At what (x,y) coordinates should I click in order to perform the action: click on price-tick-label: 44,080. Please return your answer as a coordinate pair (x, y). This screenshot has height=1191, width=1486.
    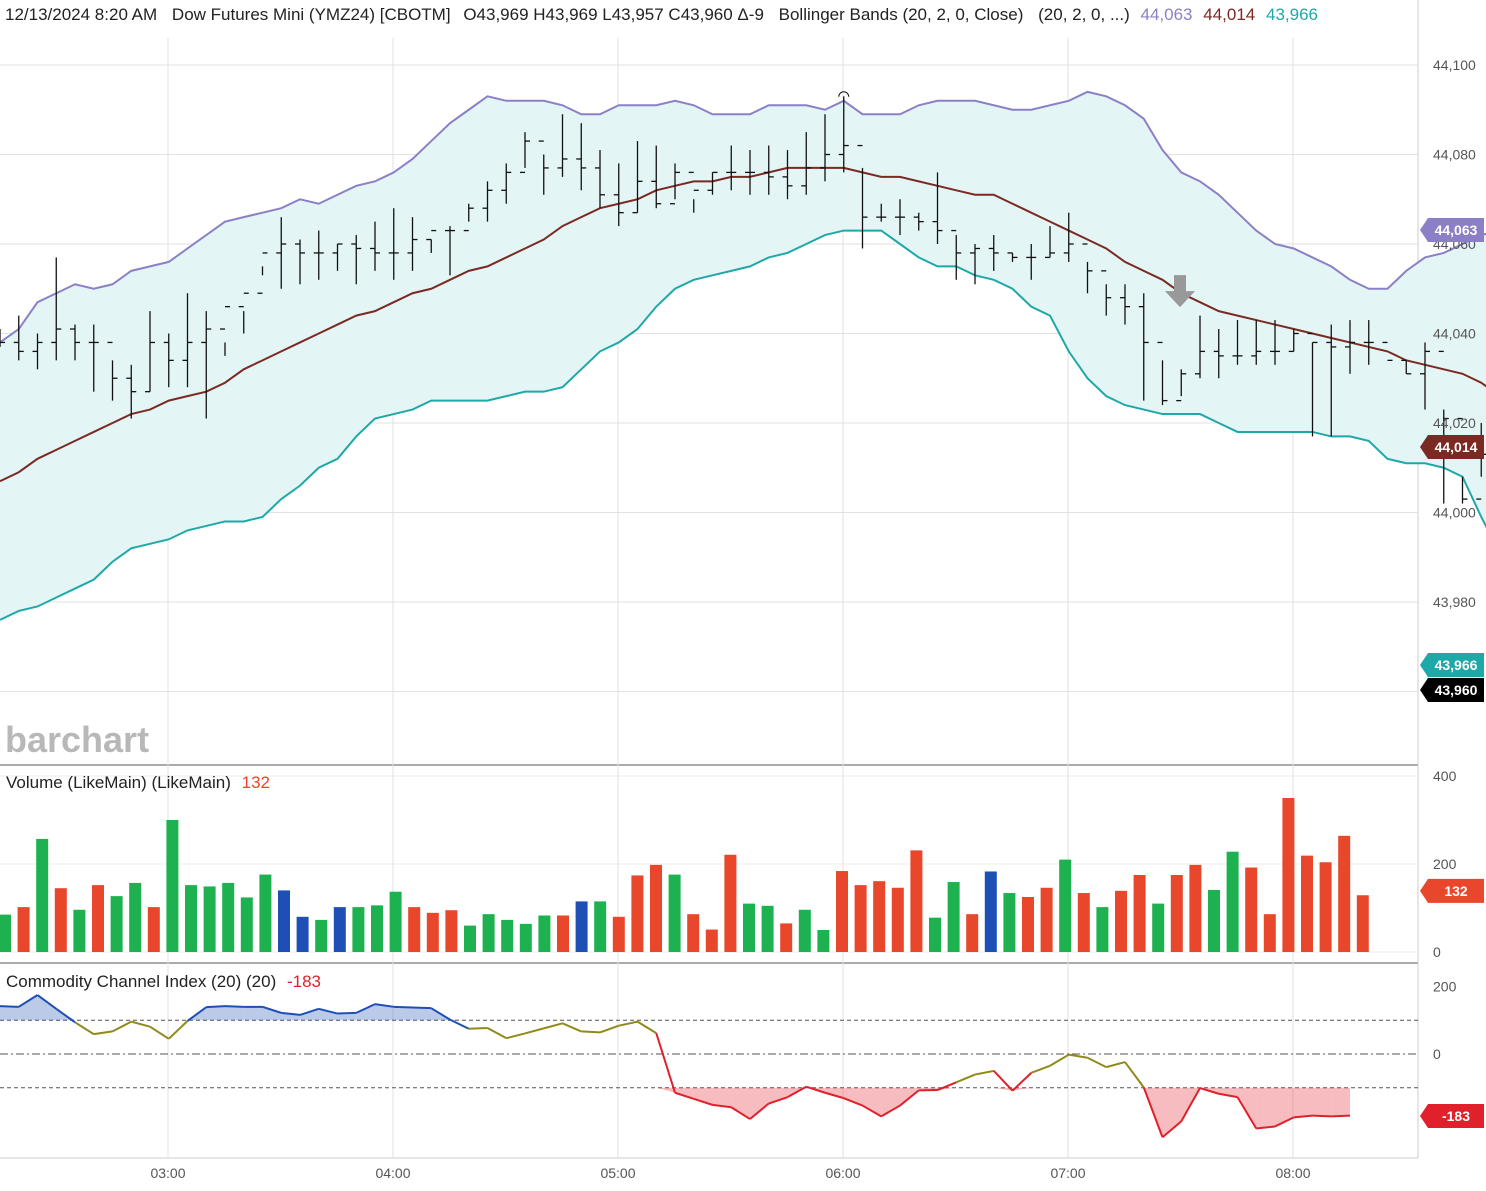
    Looking at the image, I should click on (1454, 155).